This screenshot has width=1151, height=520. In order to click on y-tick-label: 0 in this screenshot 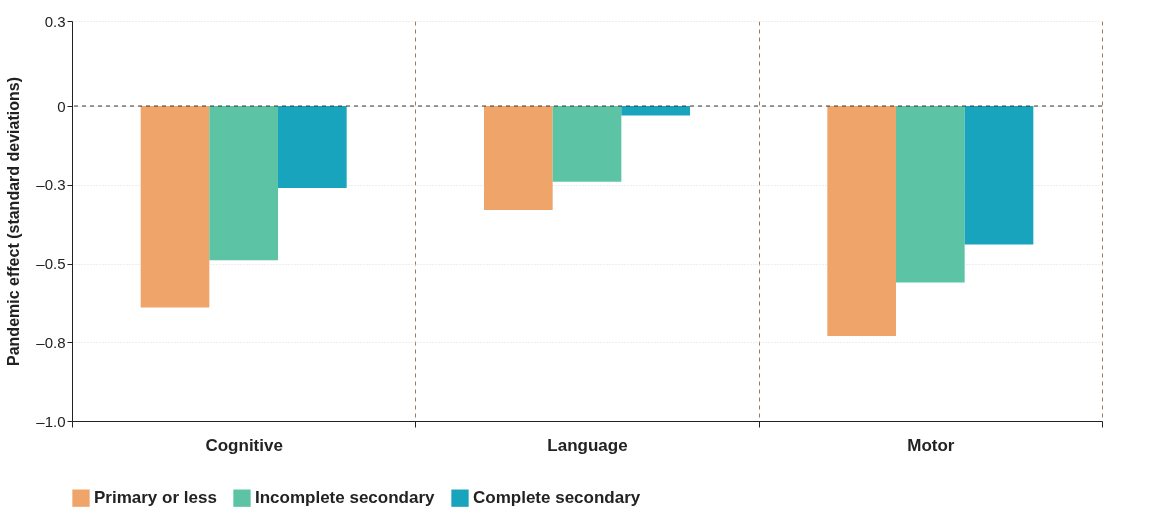, I will do `click(61, 106)`.